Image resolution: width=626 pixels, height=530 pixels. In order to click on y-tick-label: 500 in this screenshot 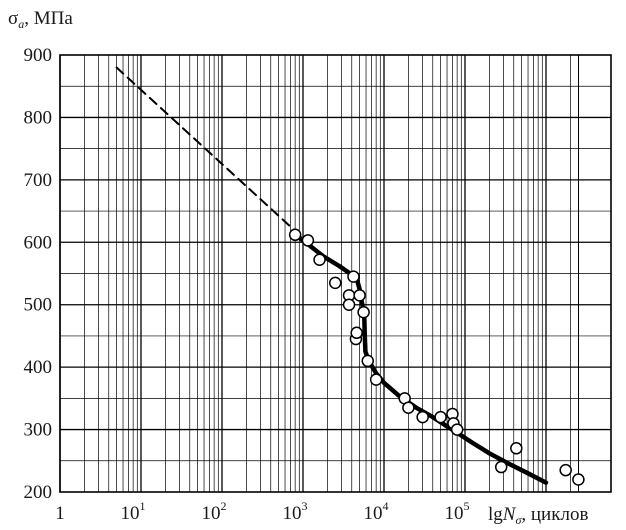, I will do `click(38, 305)`.